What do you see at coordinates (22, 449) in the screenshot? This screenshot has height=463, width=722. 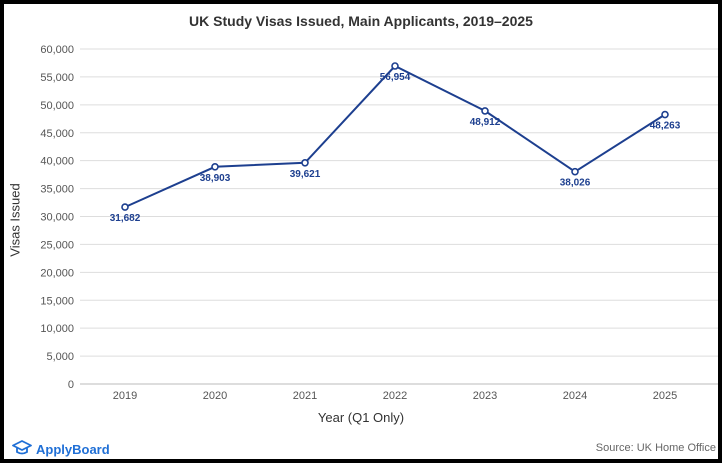 I see `graduation-cap-icon` at bounding box center [22, 449].